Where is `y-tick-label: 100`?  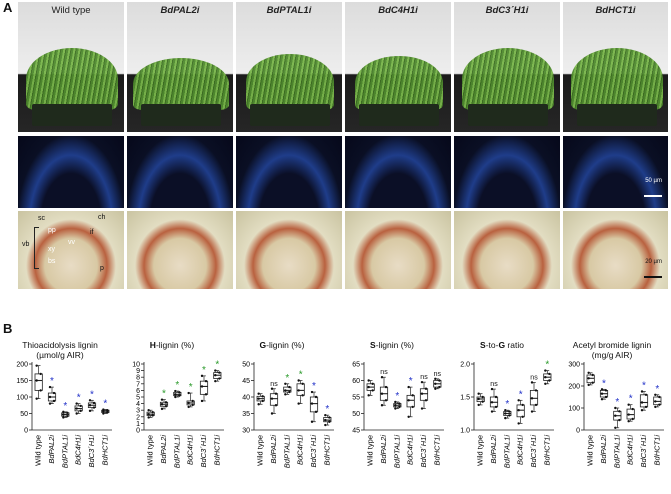 y-tick-label: 100 is located at coordinates (22, 398).